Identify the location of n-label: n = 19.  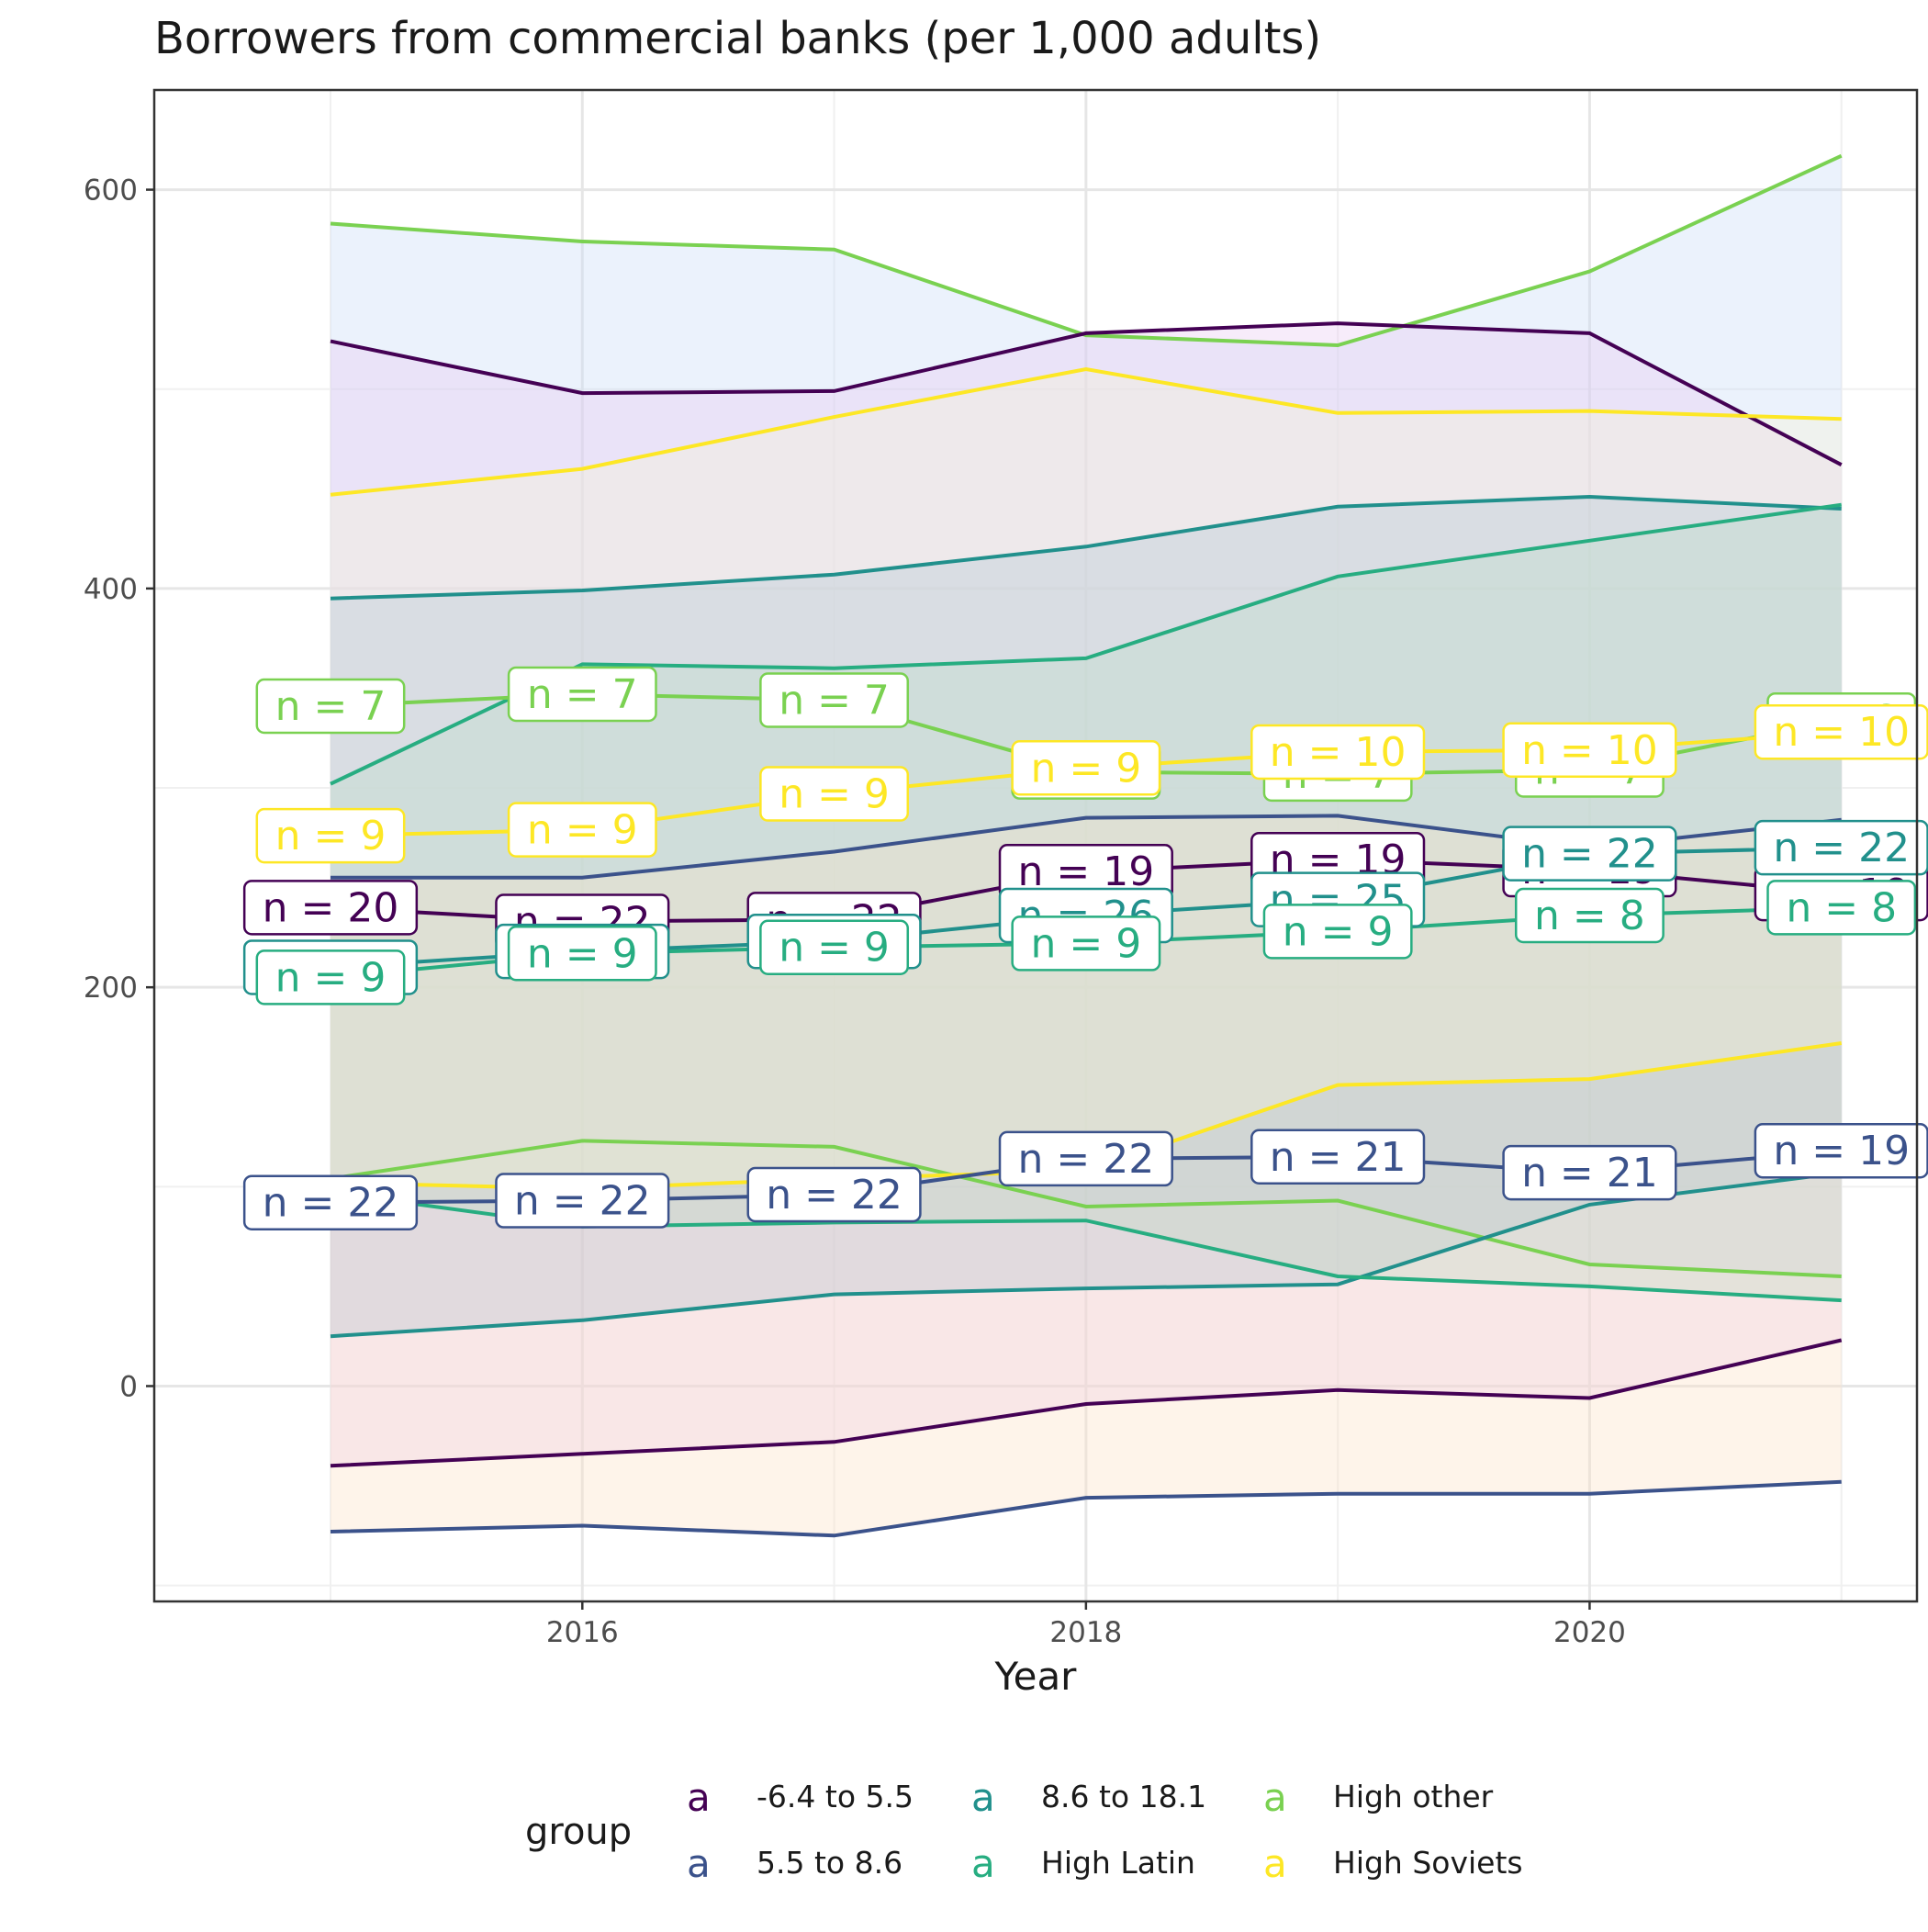
(1085, 871).